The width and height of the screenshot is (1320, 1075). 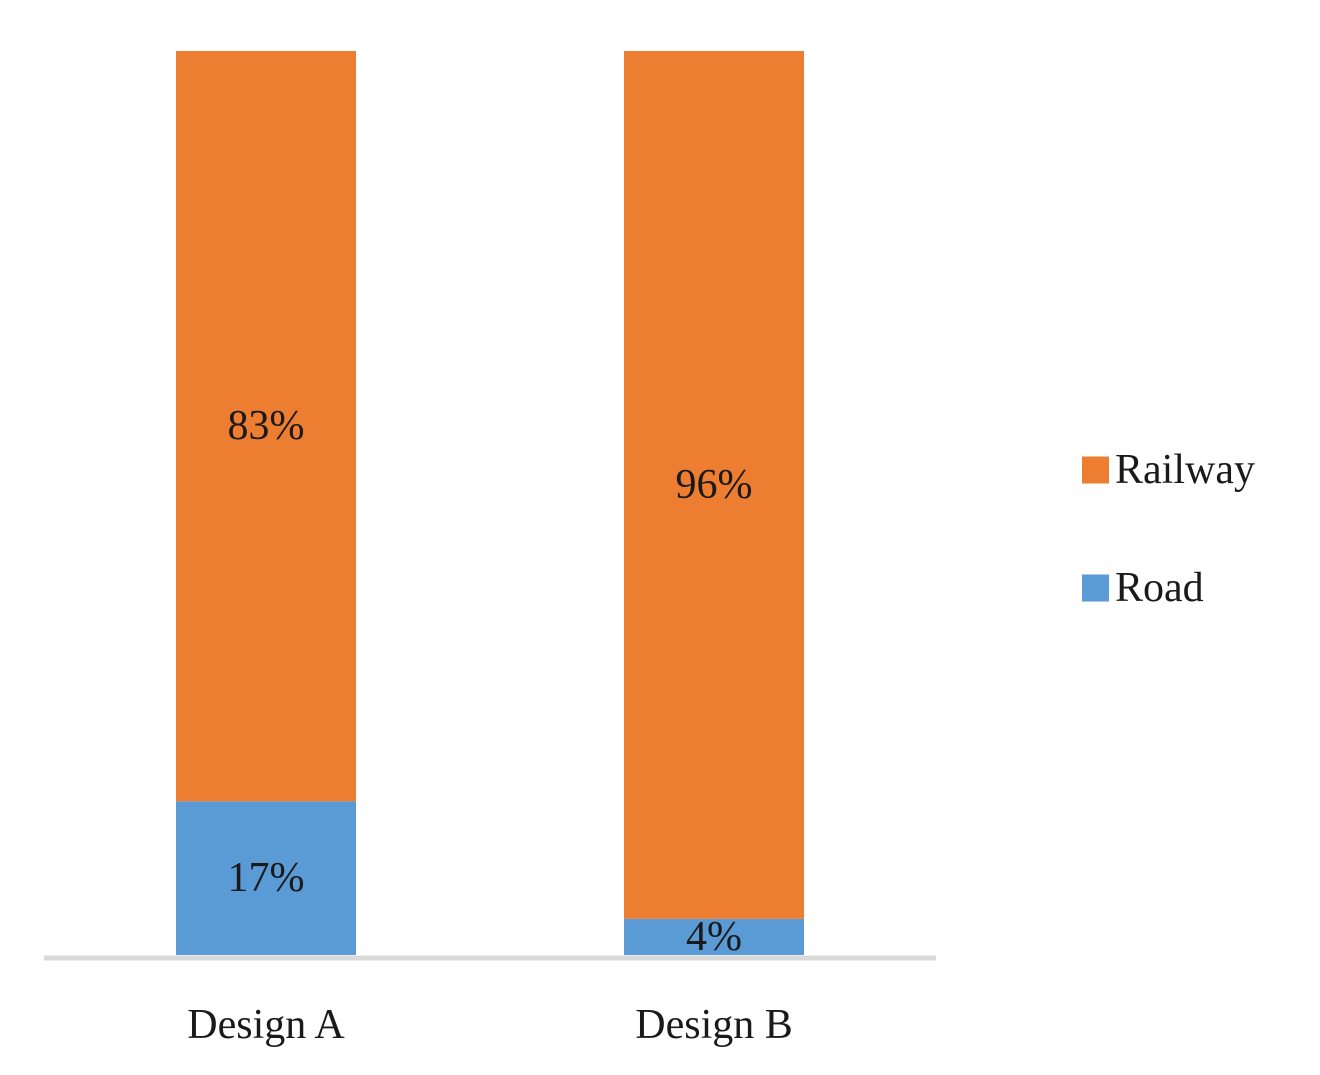 I want to click on bar-design-b-road, so click(x=714, y=936).